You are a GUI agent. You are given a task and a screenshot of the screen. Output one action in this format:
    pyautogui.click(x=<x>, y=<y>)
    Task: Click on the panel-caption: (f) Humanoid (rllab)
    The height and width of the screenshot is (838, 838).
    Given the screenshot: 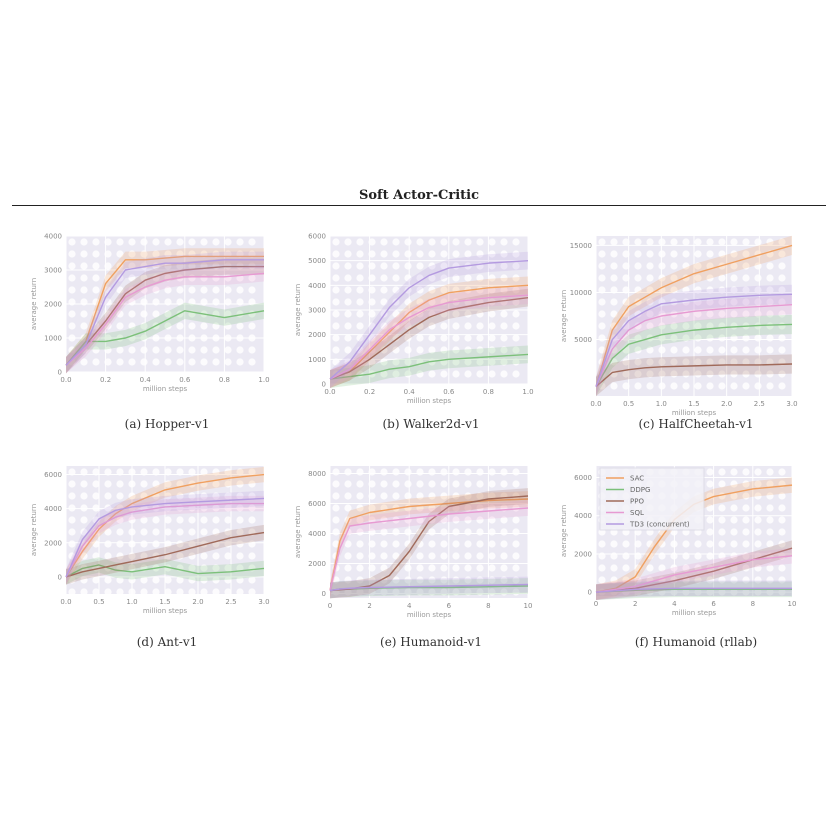 What is the action you would take?
    pyautogui.click(x=696, y=642)
    